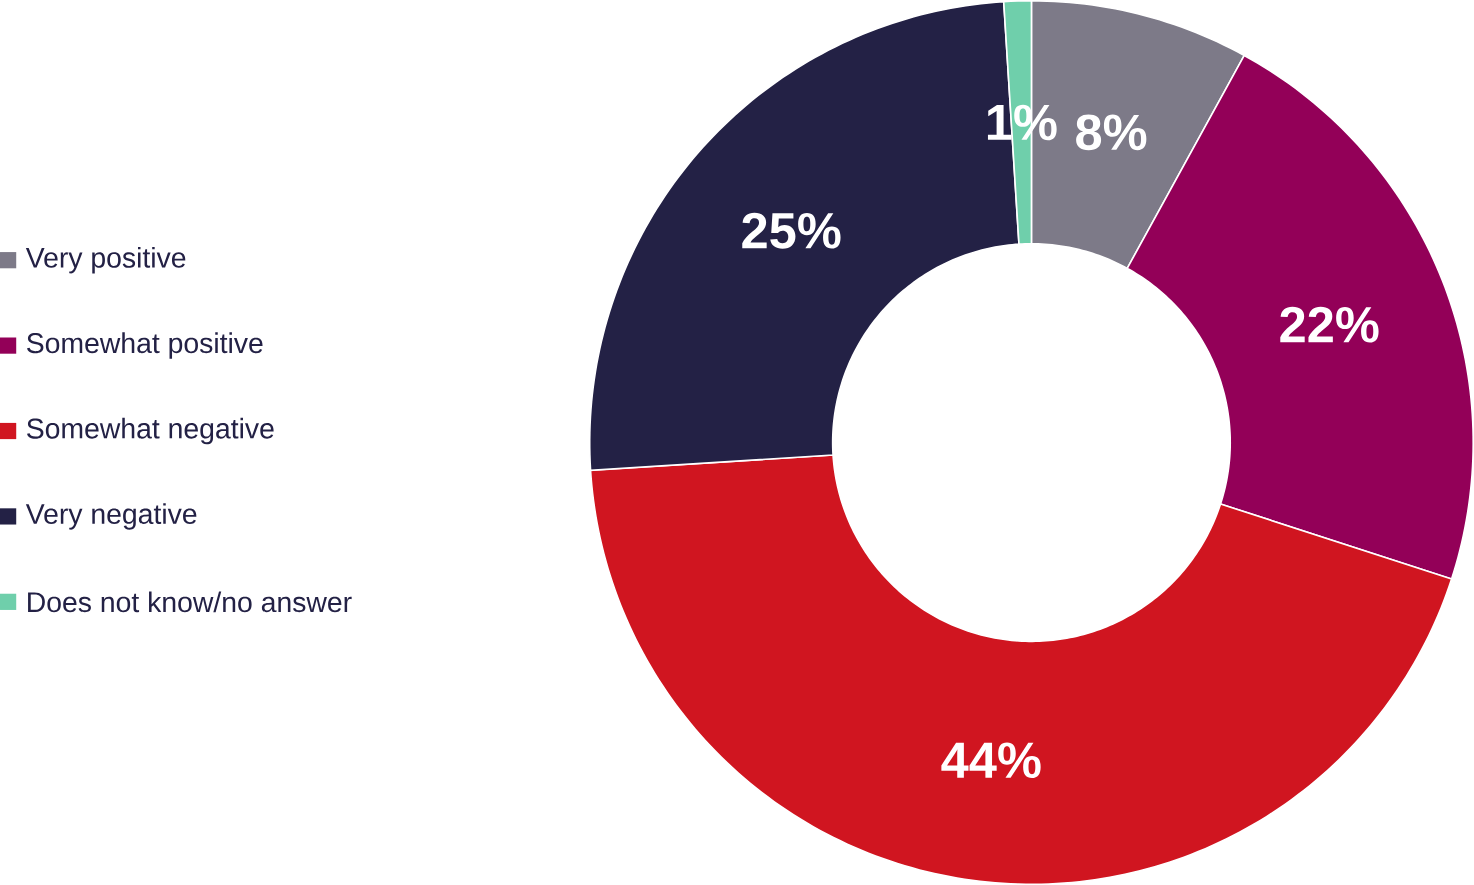 The height and width of the screenshot is (885, 1474). Describe the element at coordinates (1329, 324) in the screenshot. I see `data-label: 22%` at that location.